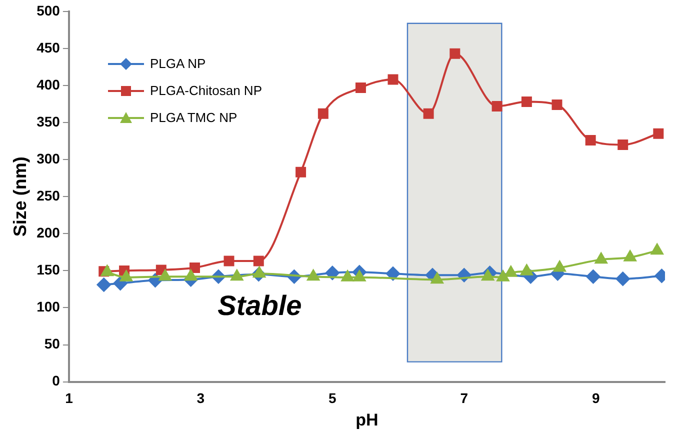 The height and width of the screenshot is (433, 673). Describe the element at coordinates (260, 306) in the screenshot. I see `annotation: Stable` at that location.